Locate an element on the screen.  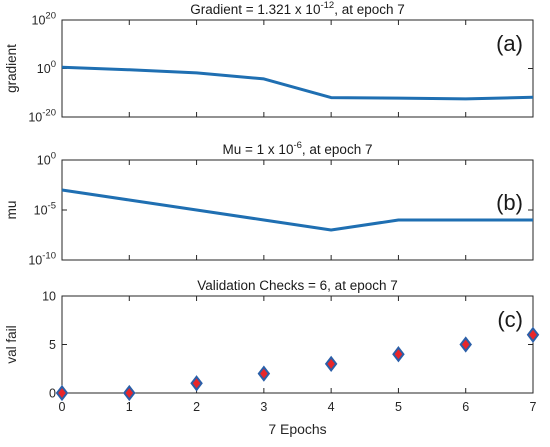
panel-title: Validation Checks = 6, at epoch 7 is located at coordinates (297, 285).